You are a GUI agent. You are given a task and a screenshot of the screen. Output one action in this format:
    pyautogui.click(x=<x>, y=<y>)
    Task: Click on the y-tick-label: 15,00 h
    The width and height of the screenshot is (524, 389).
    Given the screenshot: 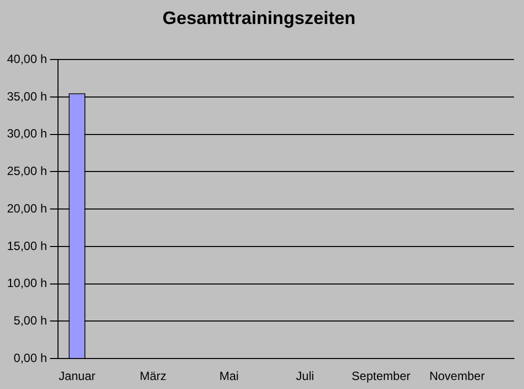 What is the action you would take?
    pyautogui.click(x=27, y=245)
    